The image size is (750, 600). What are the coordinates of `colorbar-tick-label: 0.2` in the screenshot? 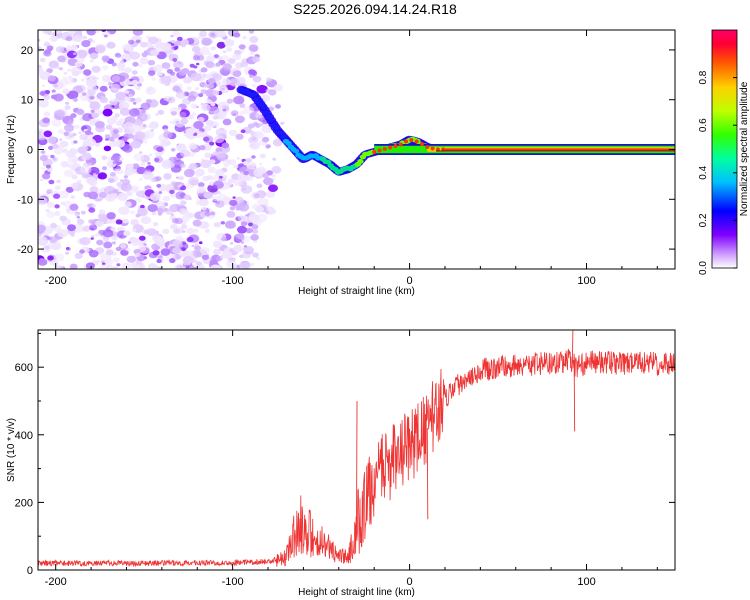 It's located at (703, 220).